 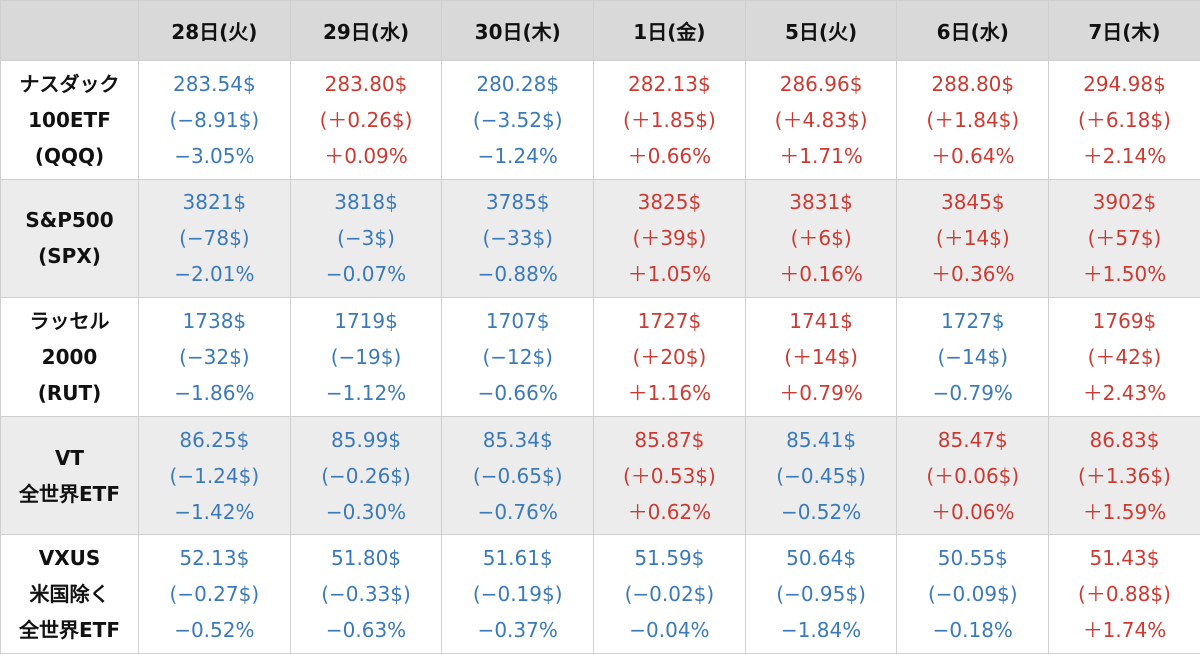 What do you see at coordinates (669, 30) in the screenshot?
I see `date-header: 1日(金)` at bounding box center [669, 30].